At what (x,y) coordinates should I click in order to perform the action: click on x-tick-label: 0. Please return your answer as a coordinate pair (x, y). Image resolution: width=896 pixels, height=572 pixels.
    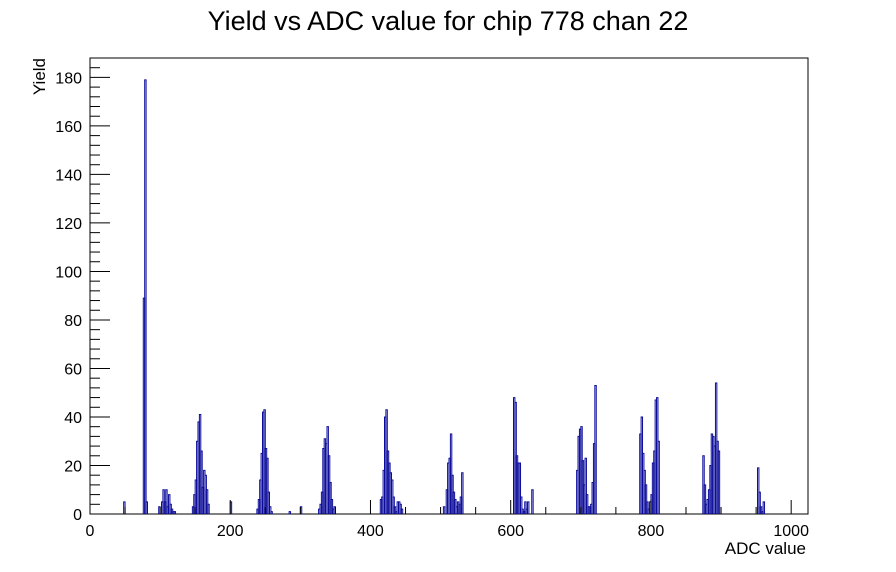
    Looking at the image, I should click on (90, 531).